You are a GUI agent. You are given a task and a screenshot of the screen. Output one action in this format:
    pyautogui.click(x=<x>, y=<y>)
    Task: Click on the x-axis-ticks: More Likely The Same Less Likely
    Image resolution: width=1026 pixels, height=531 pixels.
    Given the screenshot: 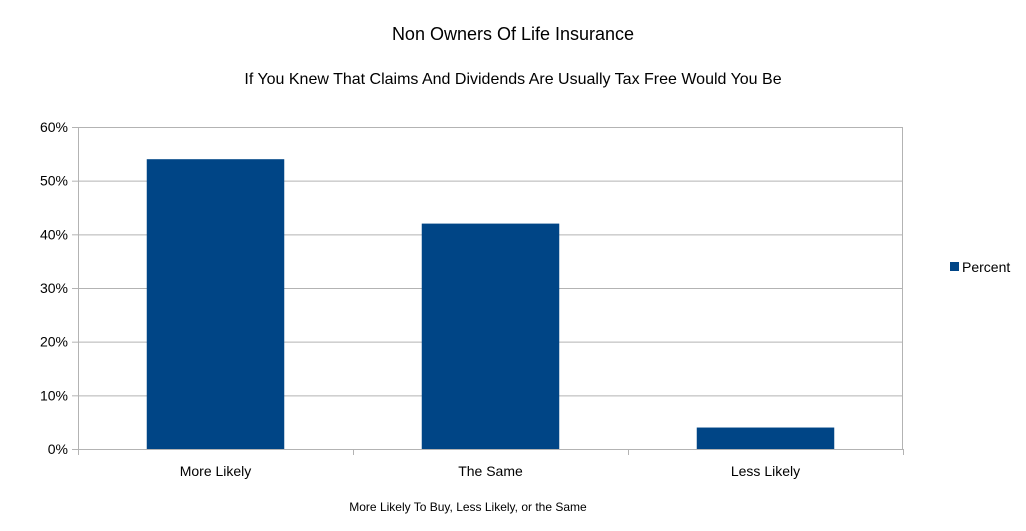 What is the action you would take?
    pyautogui.click(x=490, y=471)
    